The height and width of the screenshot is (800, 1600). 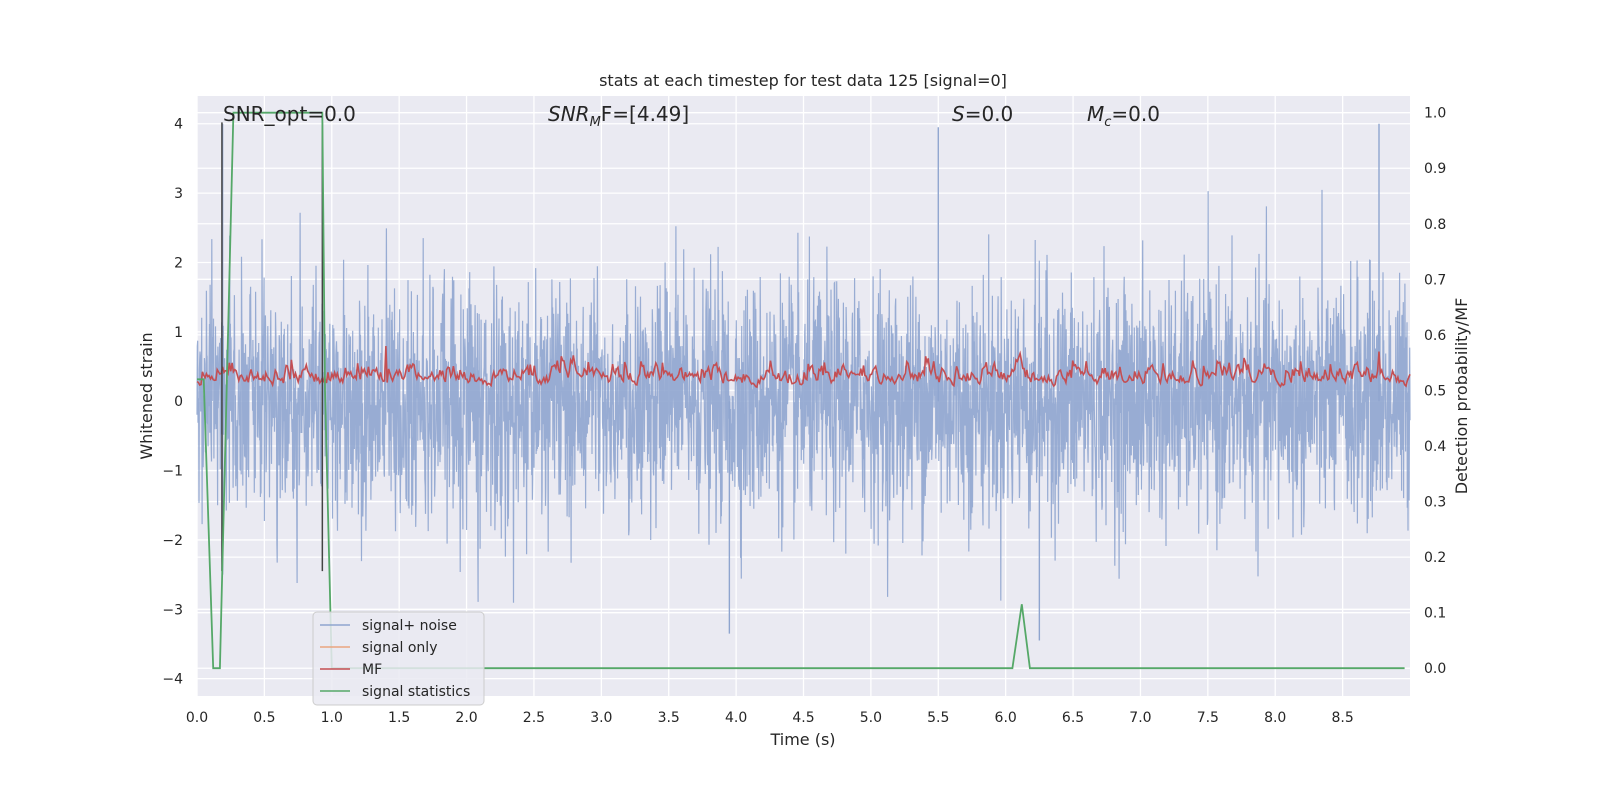 I want to click on y-axis-left-ticks: −4 −3 −2 −1 0 1 2 3 4, so click(x=172, y=402).